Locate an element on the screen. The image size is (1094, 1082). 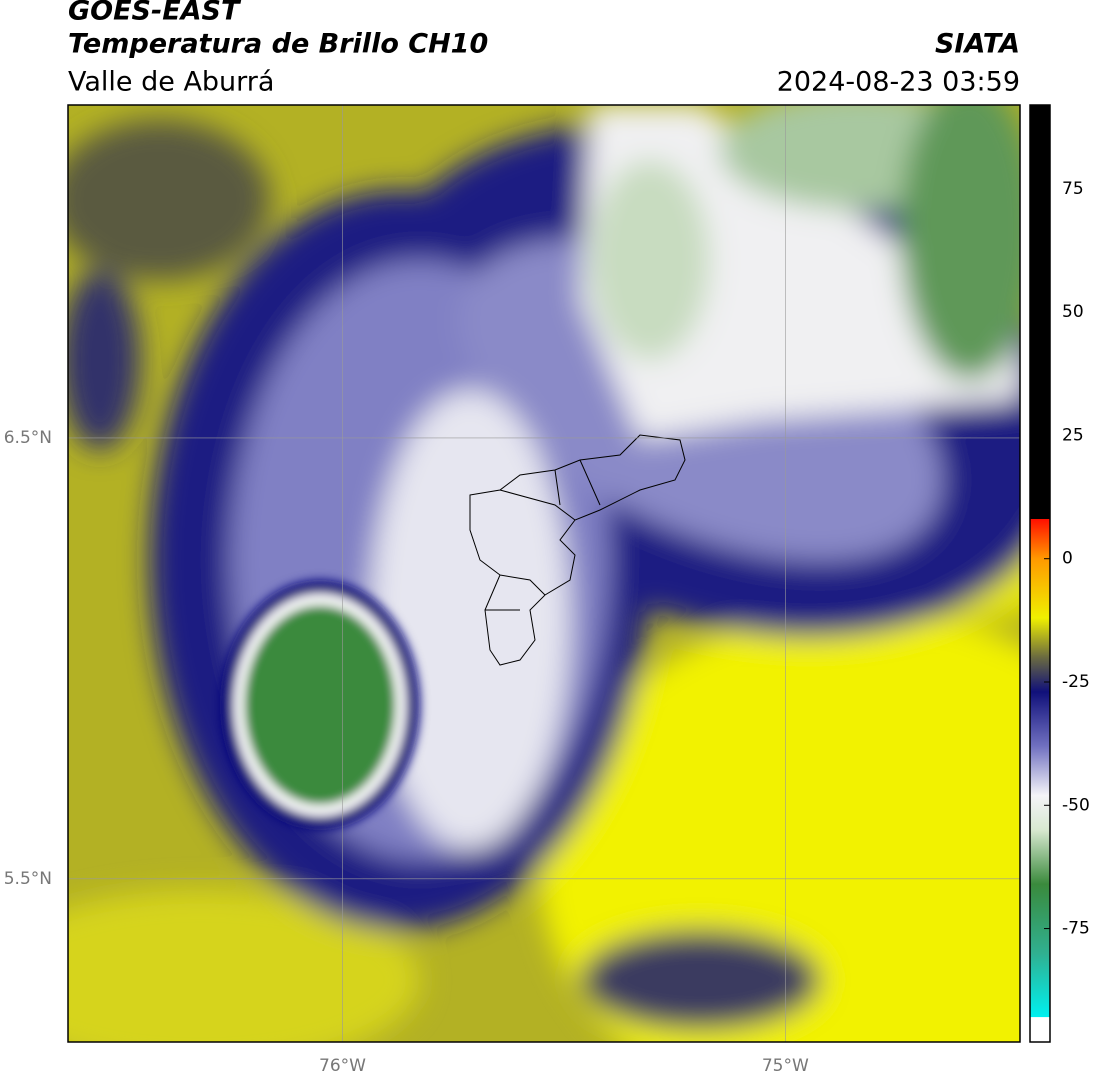
x-tick-label: 75°W is located at coordinates (785, 1066).